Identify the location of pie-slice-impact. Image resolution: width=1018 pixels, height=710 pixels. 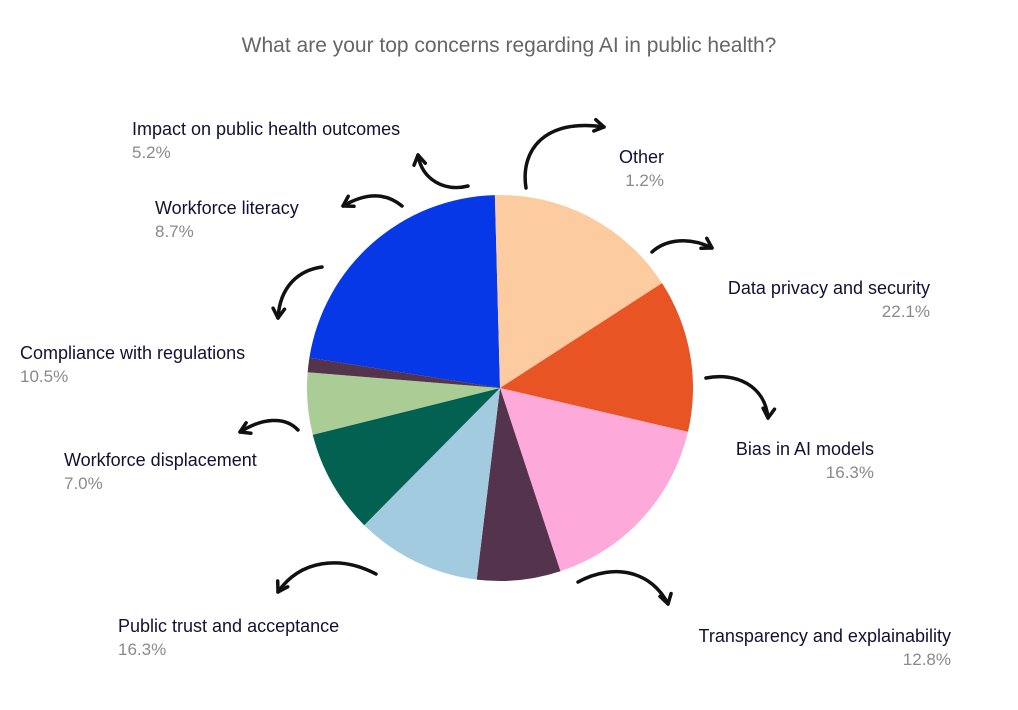
(403, 403).